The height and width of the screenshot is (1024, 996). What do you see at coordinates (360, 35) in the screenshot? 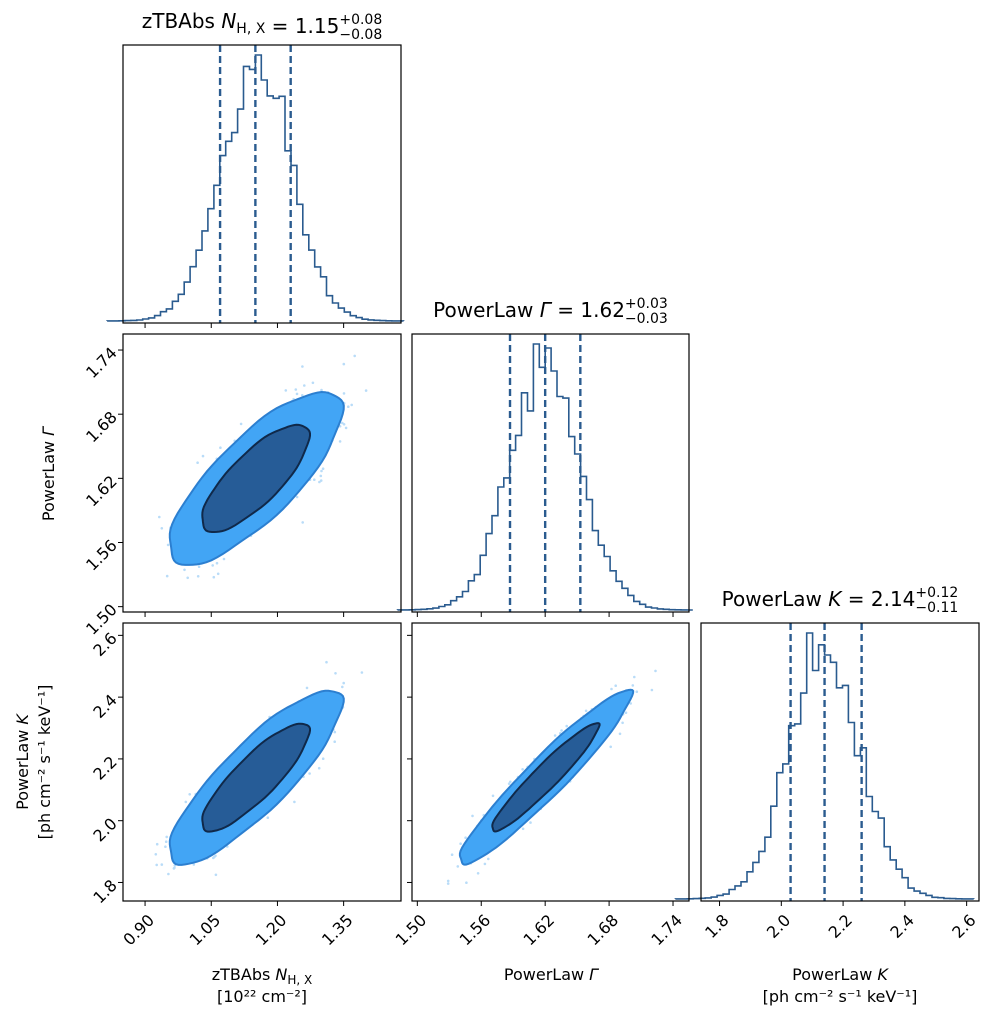
I see `title-minus: −0.08` at bounding box center [360, 35].